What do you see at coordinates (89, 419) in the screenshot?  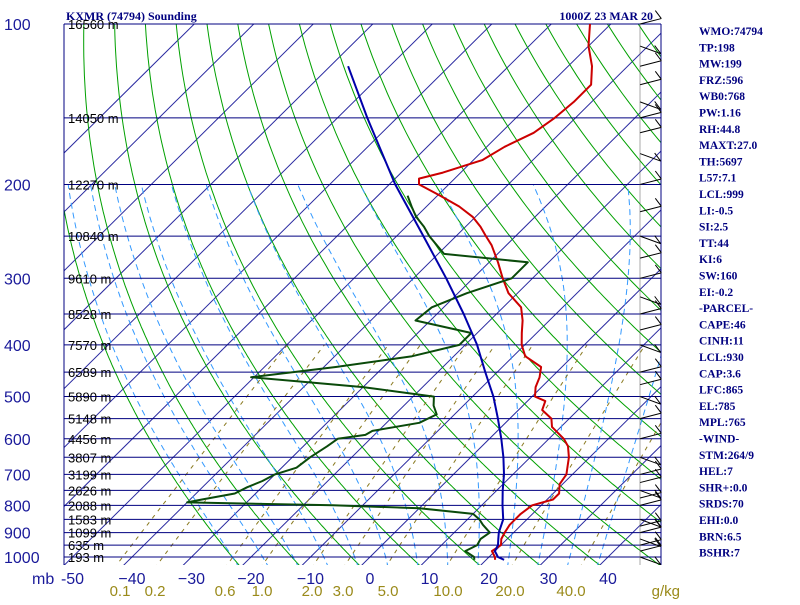 I see `height-label: 5148 m` at bounding box center [89, 419].